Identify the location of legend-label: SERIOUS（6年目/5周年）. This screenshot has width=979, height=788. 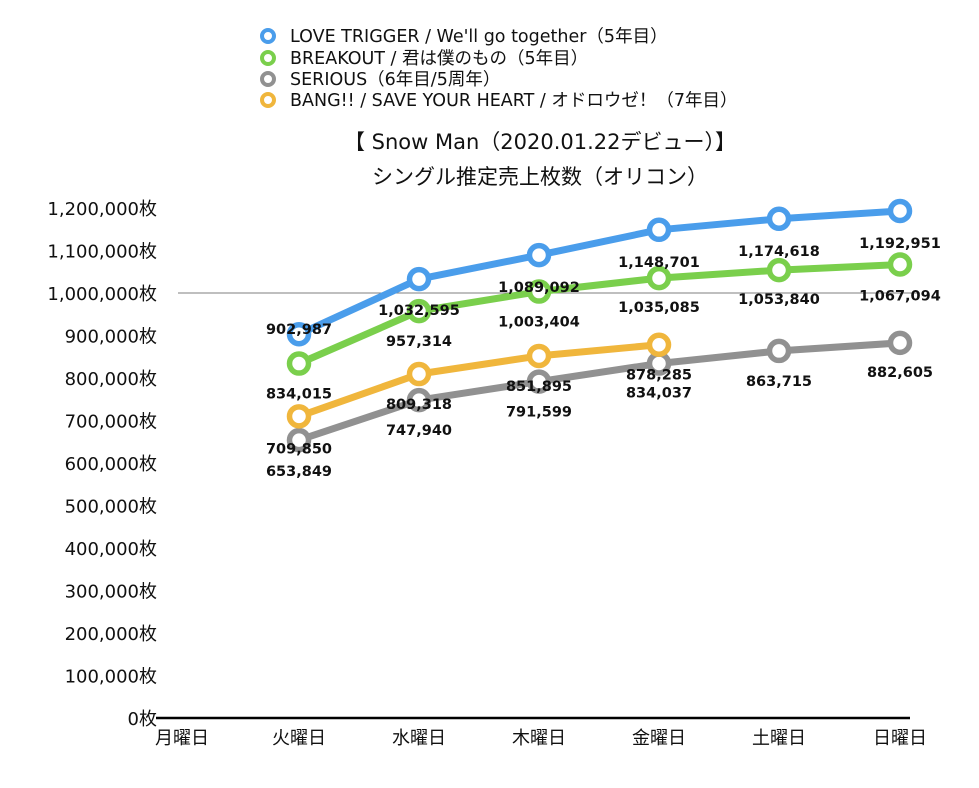
(395, 80).